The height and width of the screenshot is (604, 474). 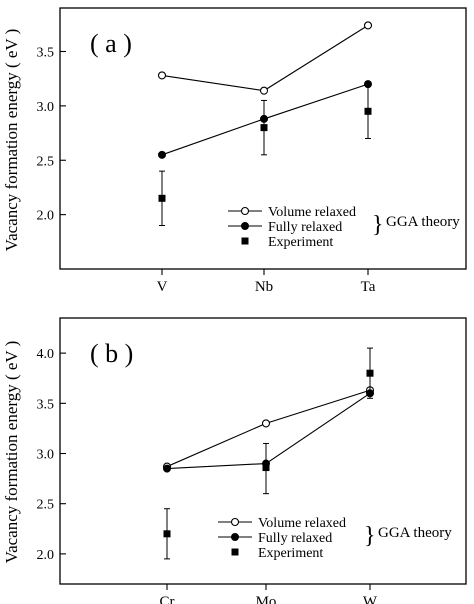 I want to click on point-volume-relaxed-b, so click(x=266, y=423).